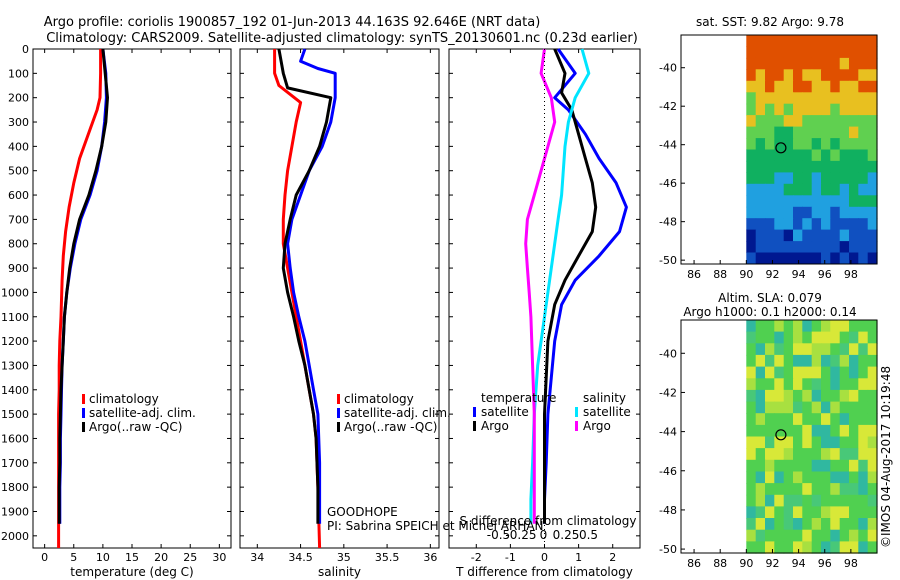  What do you see at coordinates (518, 398) in the screenshot?
I see `legend-header-temperature: temperature` at bounding box center [518, 398].